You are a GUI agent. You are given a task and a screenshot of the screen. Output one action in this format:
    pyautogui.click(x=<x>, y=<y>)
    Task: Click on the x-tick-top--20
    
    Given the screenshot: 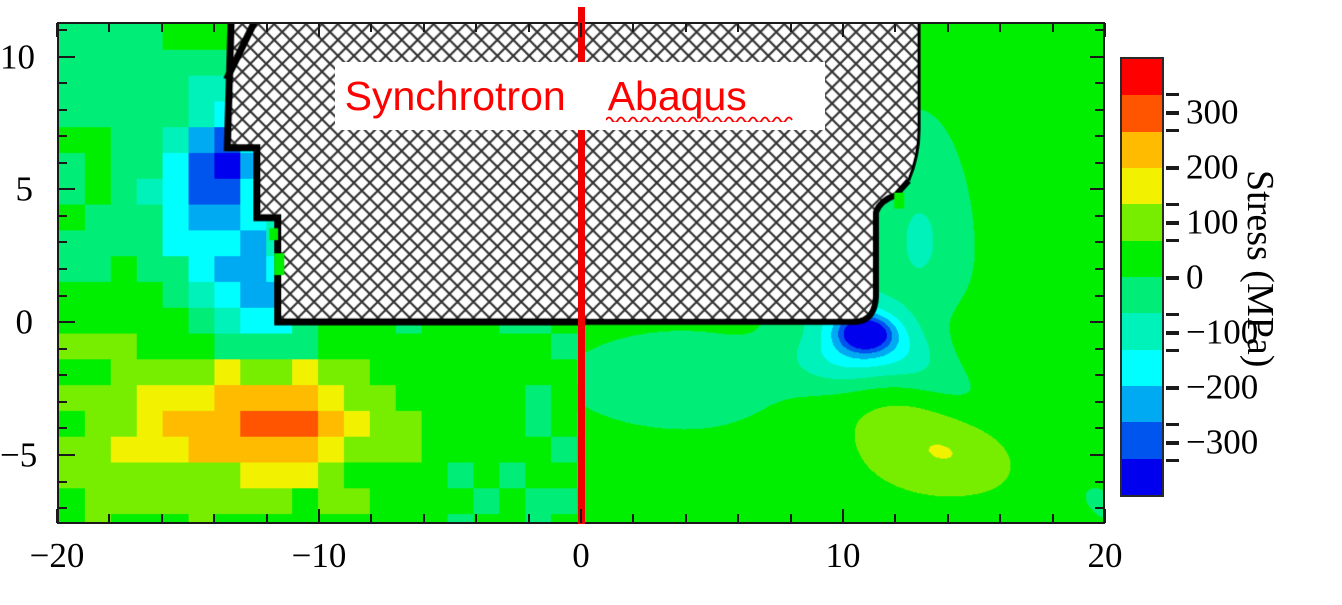 What is the action you would take?
    pyautogui.click(x=57, y=30)
    